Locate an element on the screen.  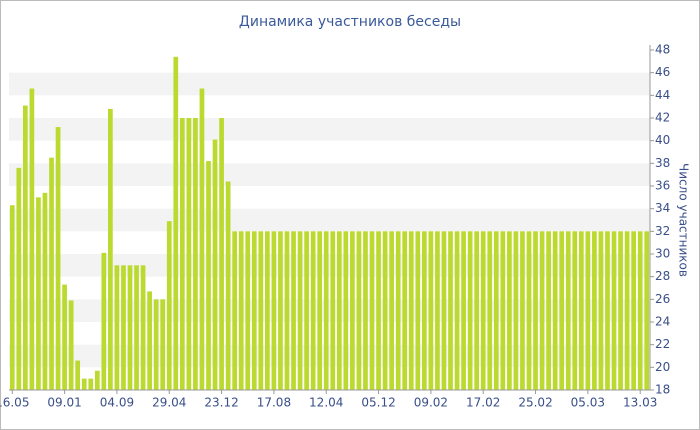
y-tick-label: 26 is located at coordinates (662, 299).